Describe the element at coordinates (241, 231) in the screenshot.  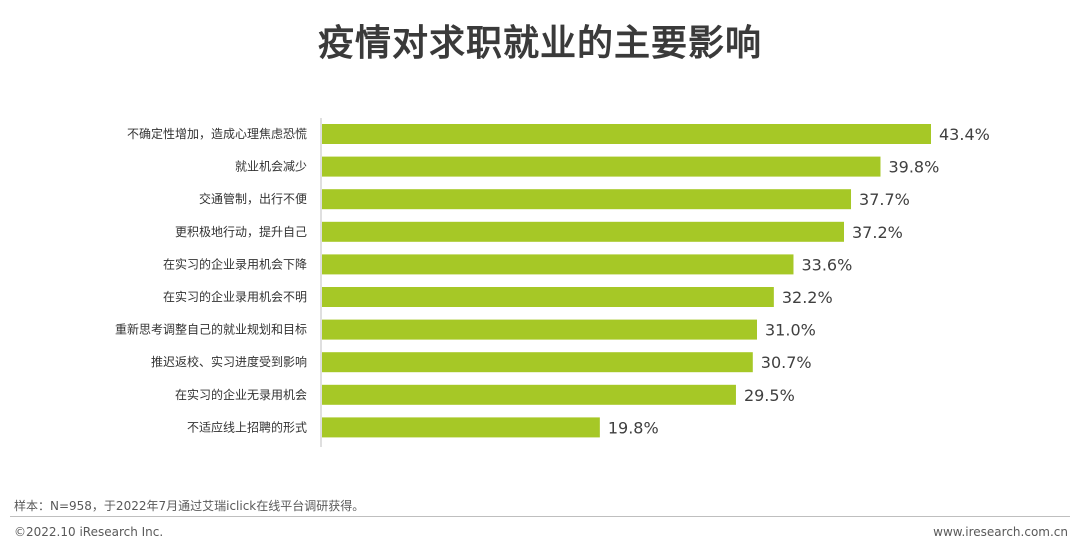
I see `category-label: 更积极地行动，提升自己` at that location.